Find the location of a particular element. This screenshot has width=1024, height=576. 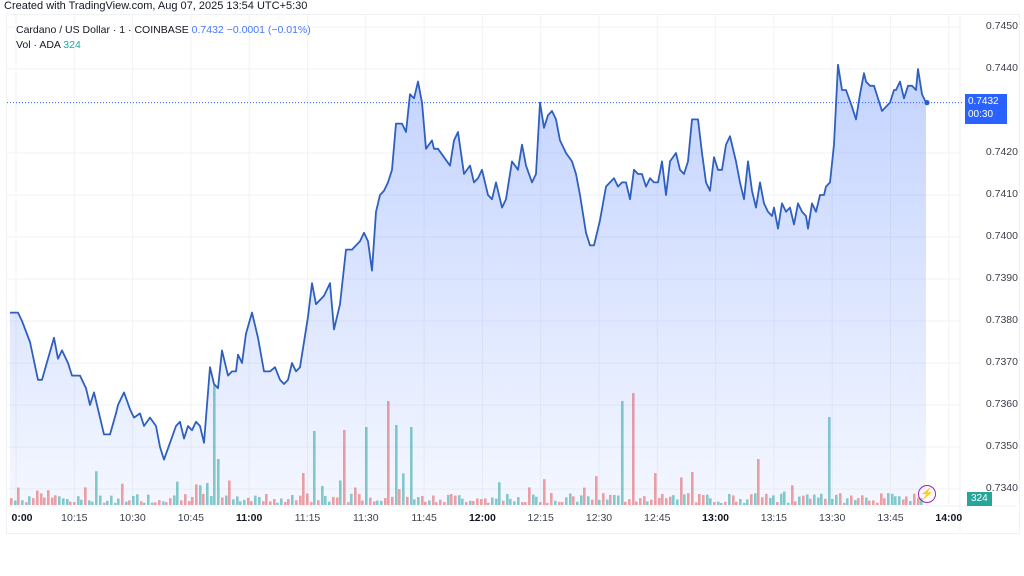

last-price-tag: 0.7432 00:30 is located at coordinates (986, 109).